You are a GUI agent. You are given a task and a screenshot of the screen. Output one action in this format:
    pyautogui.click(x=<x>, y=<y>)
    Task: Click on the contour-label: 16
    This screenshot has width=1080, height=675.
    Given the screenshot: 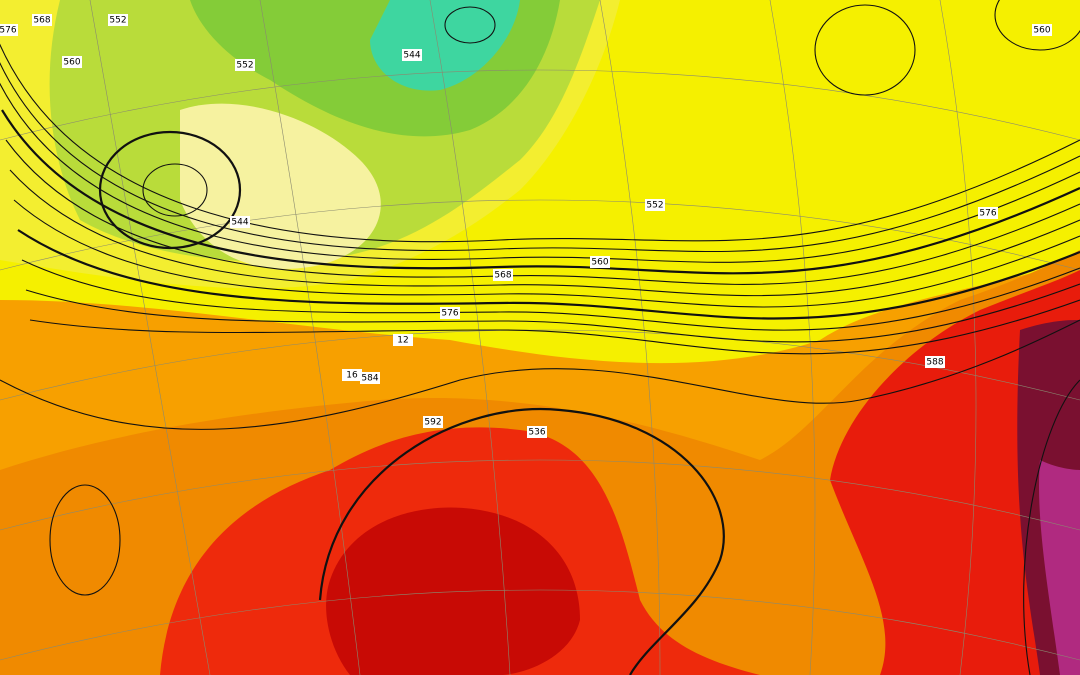 What is the action you would take?
    pyautogui.click(x=352, y=376)
    